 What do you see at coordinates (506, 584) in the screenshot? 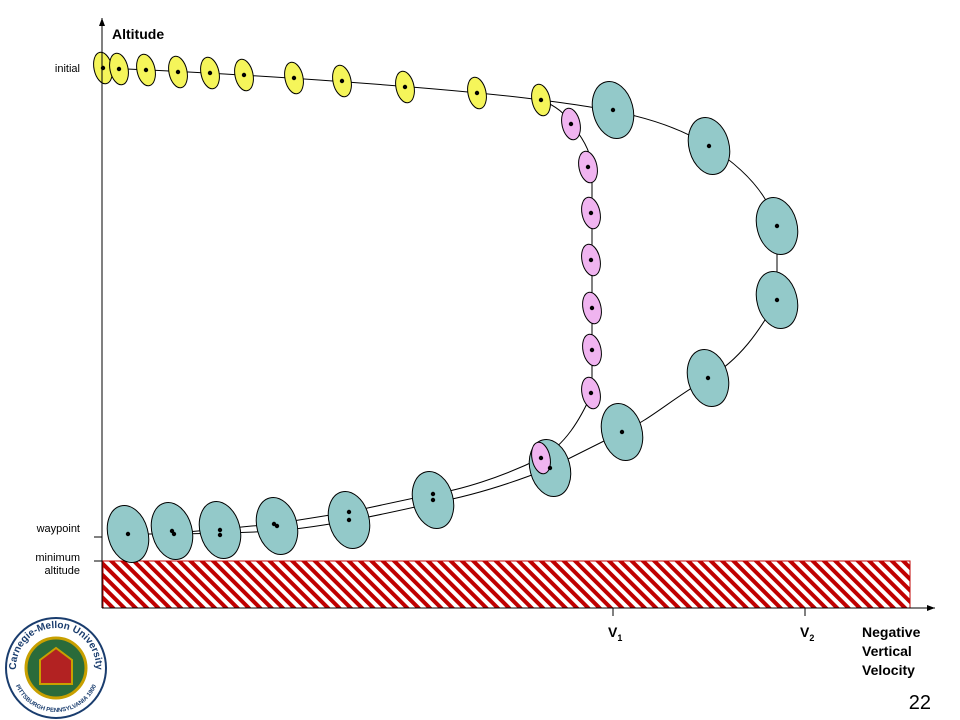
I see `minimum-altitude-zone` at bounding box center [506, 584].